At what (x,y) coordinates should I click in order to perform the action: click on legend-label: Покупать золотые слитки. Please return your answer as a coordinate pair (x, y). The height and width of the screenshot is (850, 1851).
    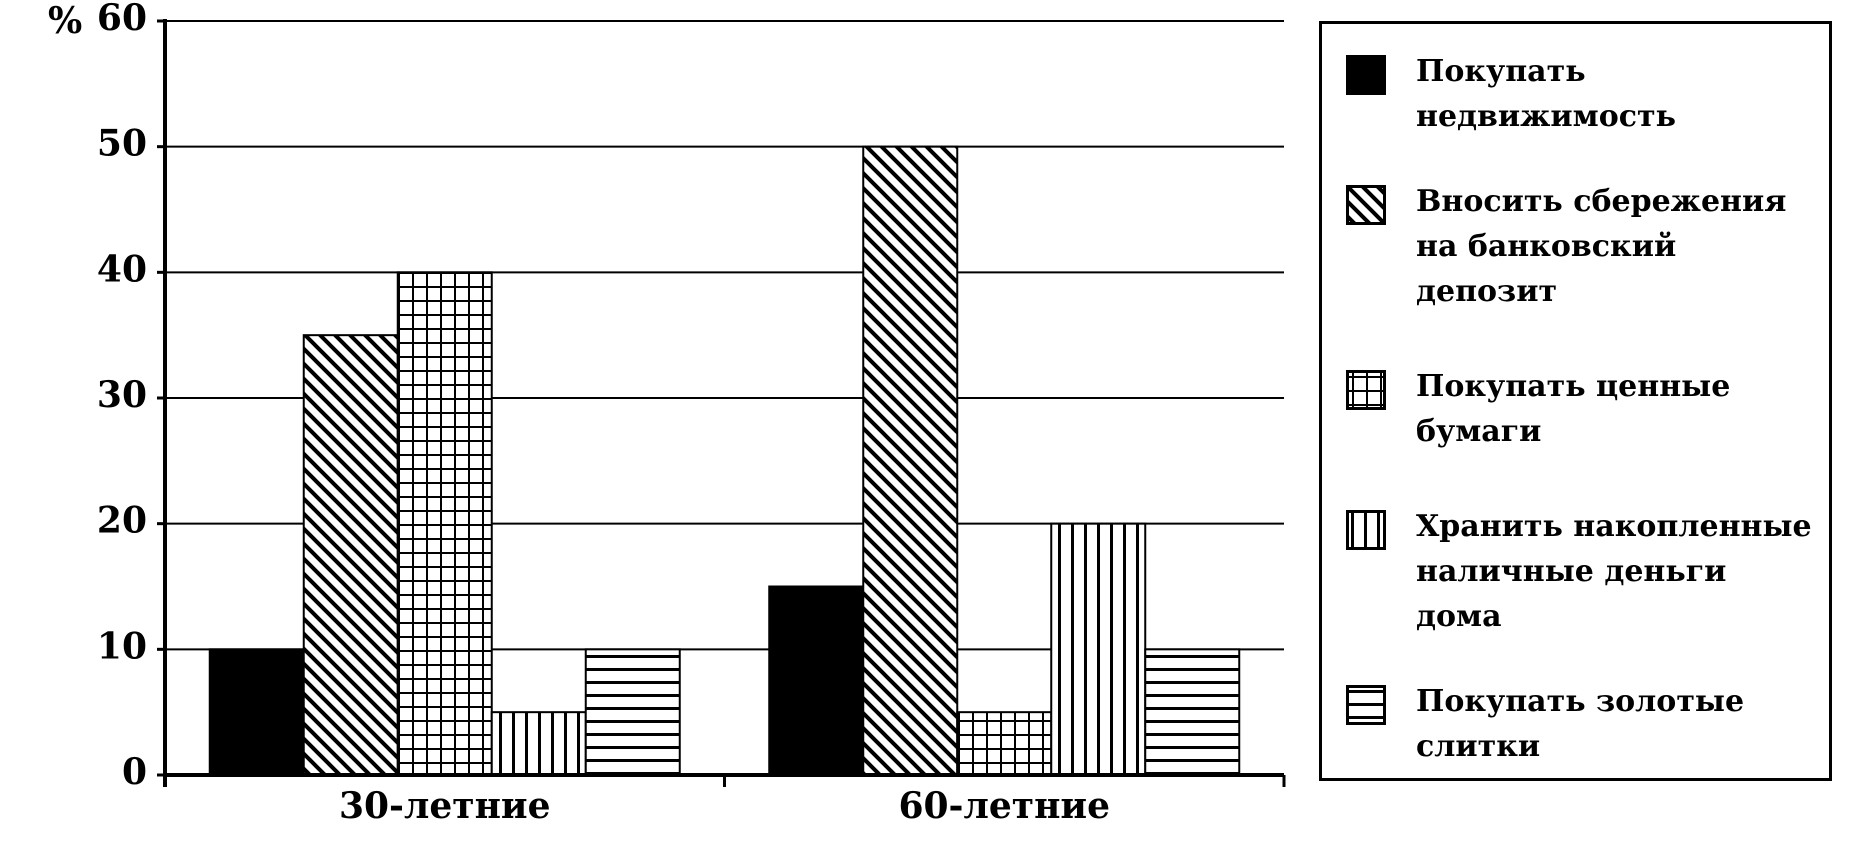
    Looking at the image, I should click on (1580, 724).